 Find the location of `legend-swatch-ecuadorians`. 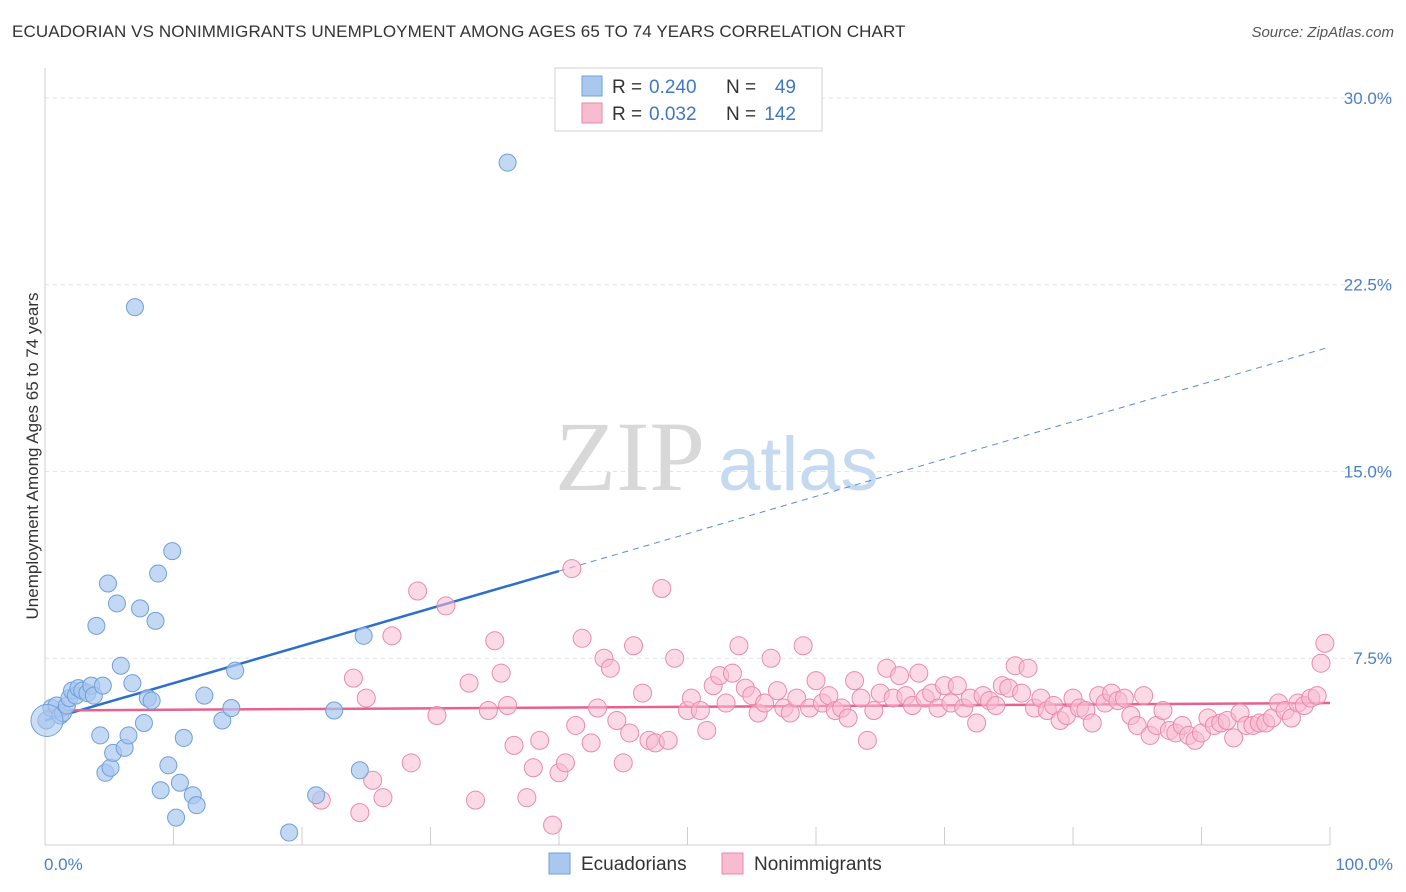

legend-swatch-ecuadorians is located at coordinates (592, 86).